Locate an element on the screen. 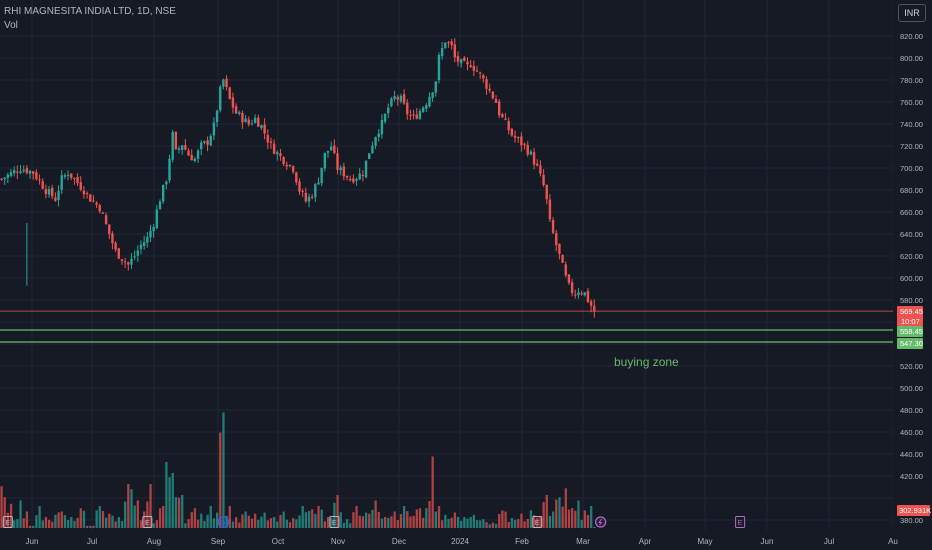 This screenshot has width=932, height=550. time-axis-bg is located at coordinates (466, 540).